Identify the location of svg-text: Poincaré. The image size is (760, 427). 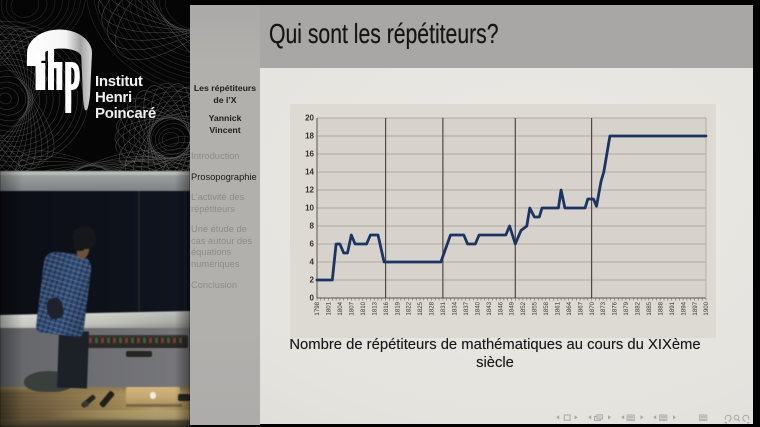
(125, 113).